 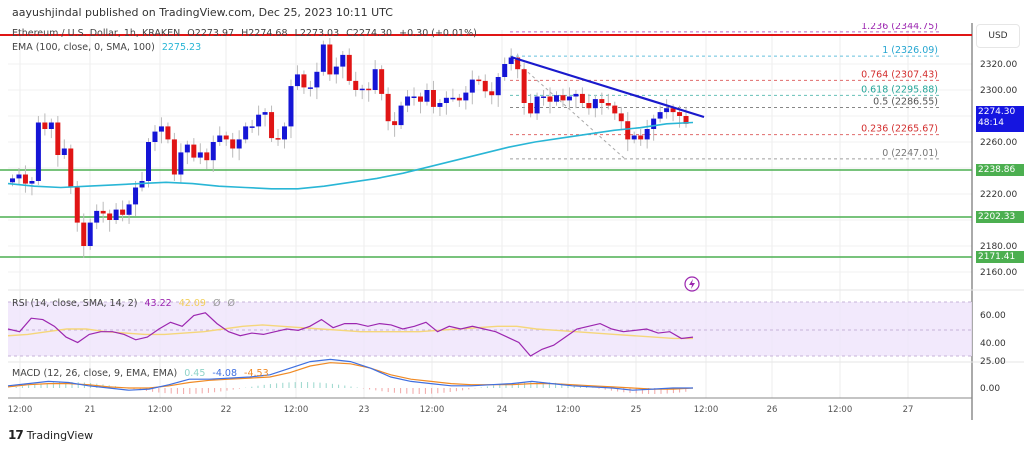 I want to click on svg-text: 25.00, so click(x=993, y=362).